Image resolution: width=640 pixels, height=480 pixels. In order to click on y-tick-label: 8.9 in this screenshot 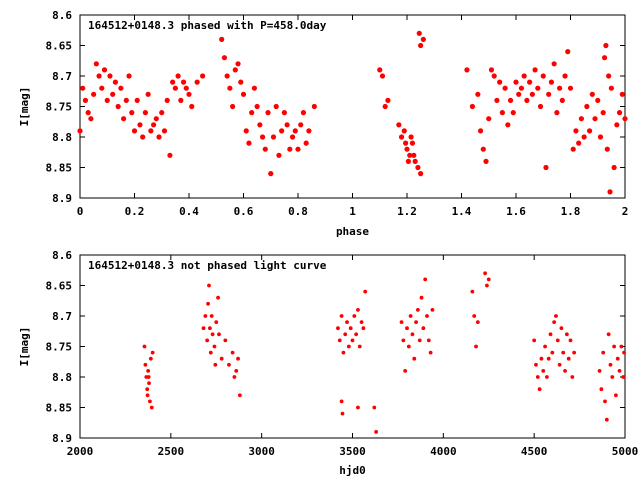, I will do `click(62, 438)`.